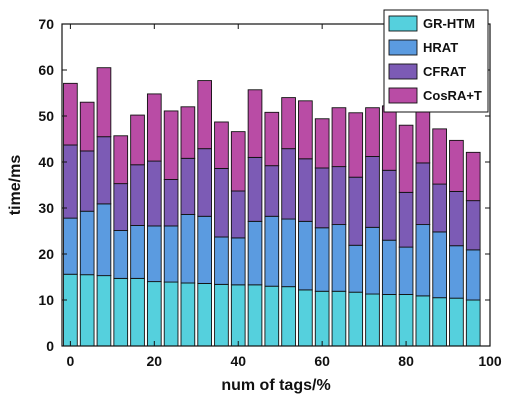 Image resolution: width=513 pixels, height=399 pixels. What do you see at coordinates (449, 23) in the screenshot?
I see `legend-label: GR-HTM` at bounding box center [449, 23].